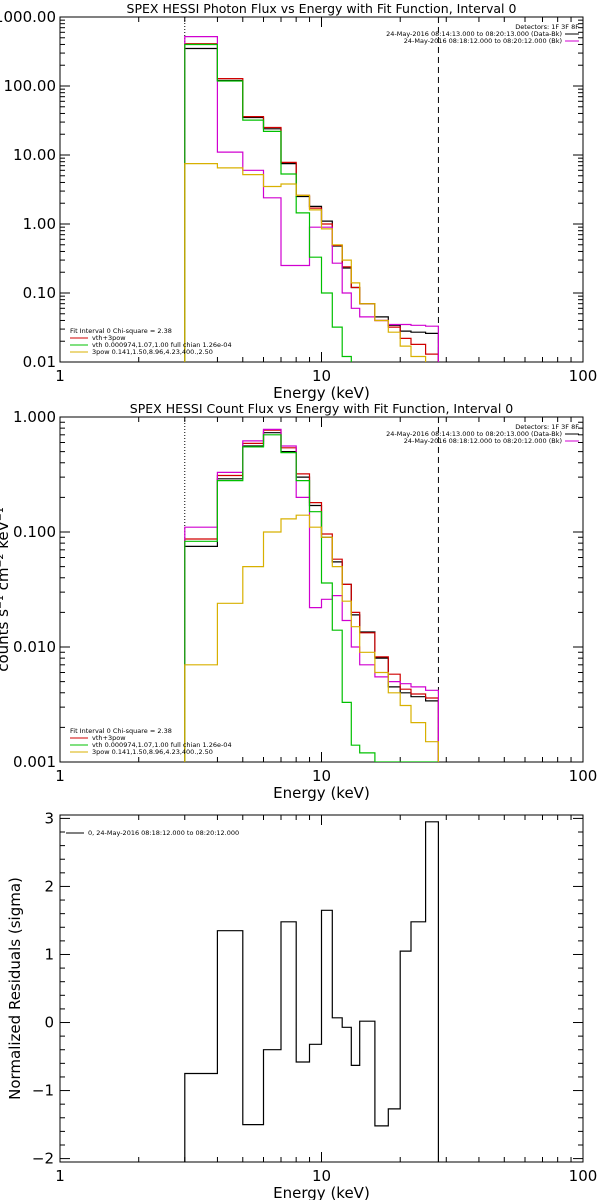 This screenshot has height=1200, width=600. What do you see at coordinates (30, 86) in the screenshot?
I see `y-tick-label: 100.00` at bounding box center [30, 86].